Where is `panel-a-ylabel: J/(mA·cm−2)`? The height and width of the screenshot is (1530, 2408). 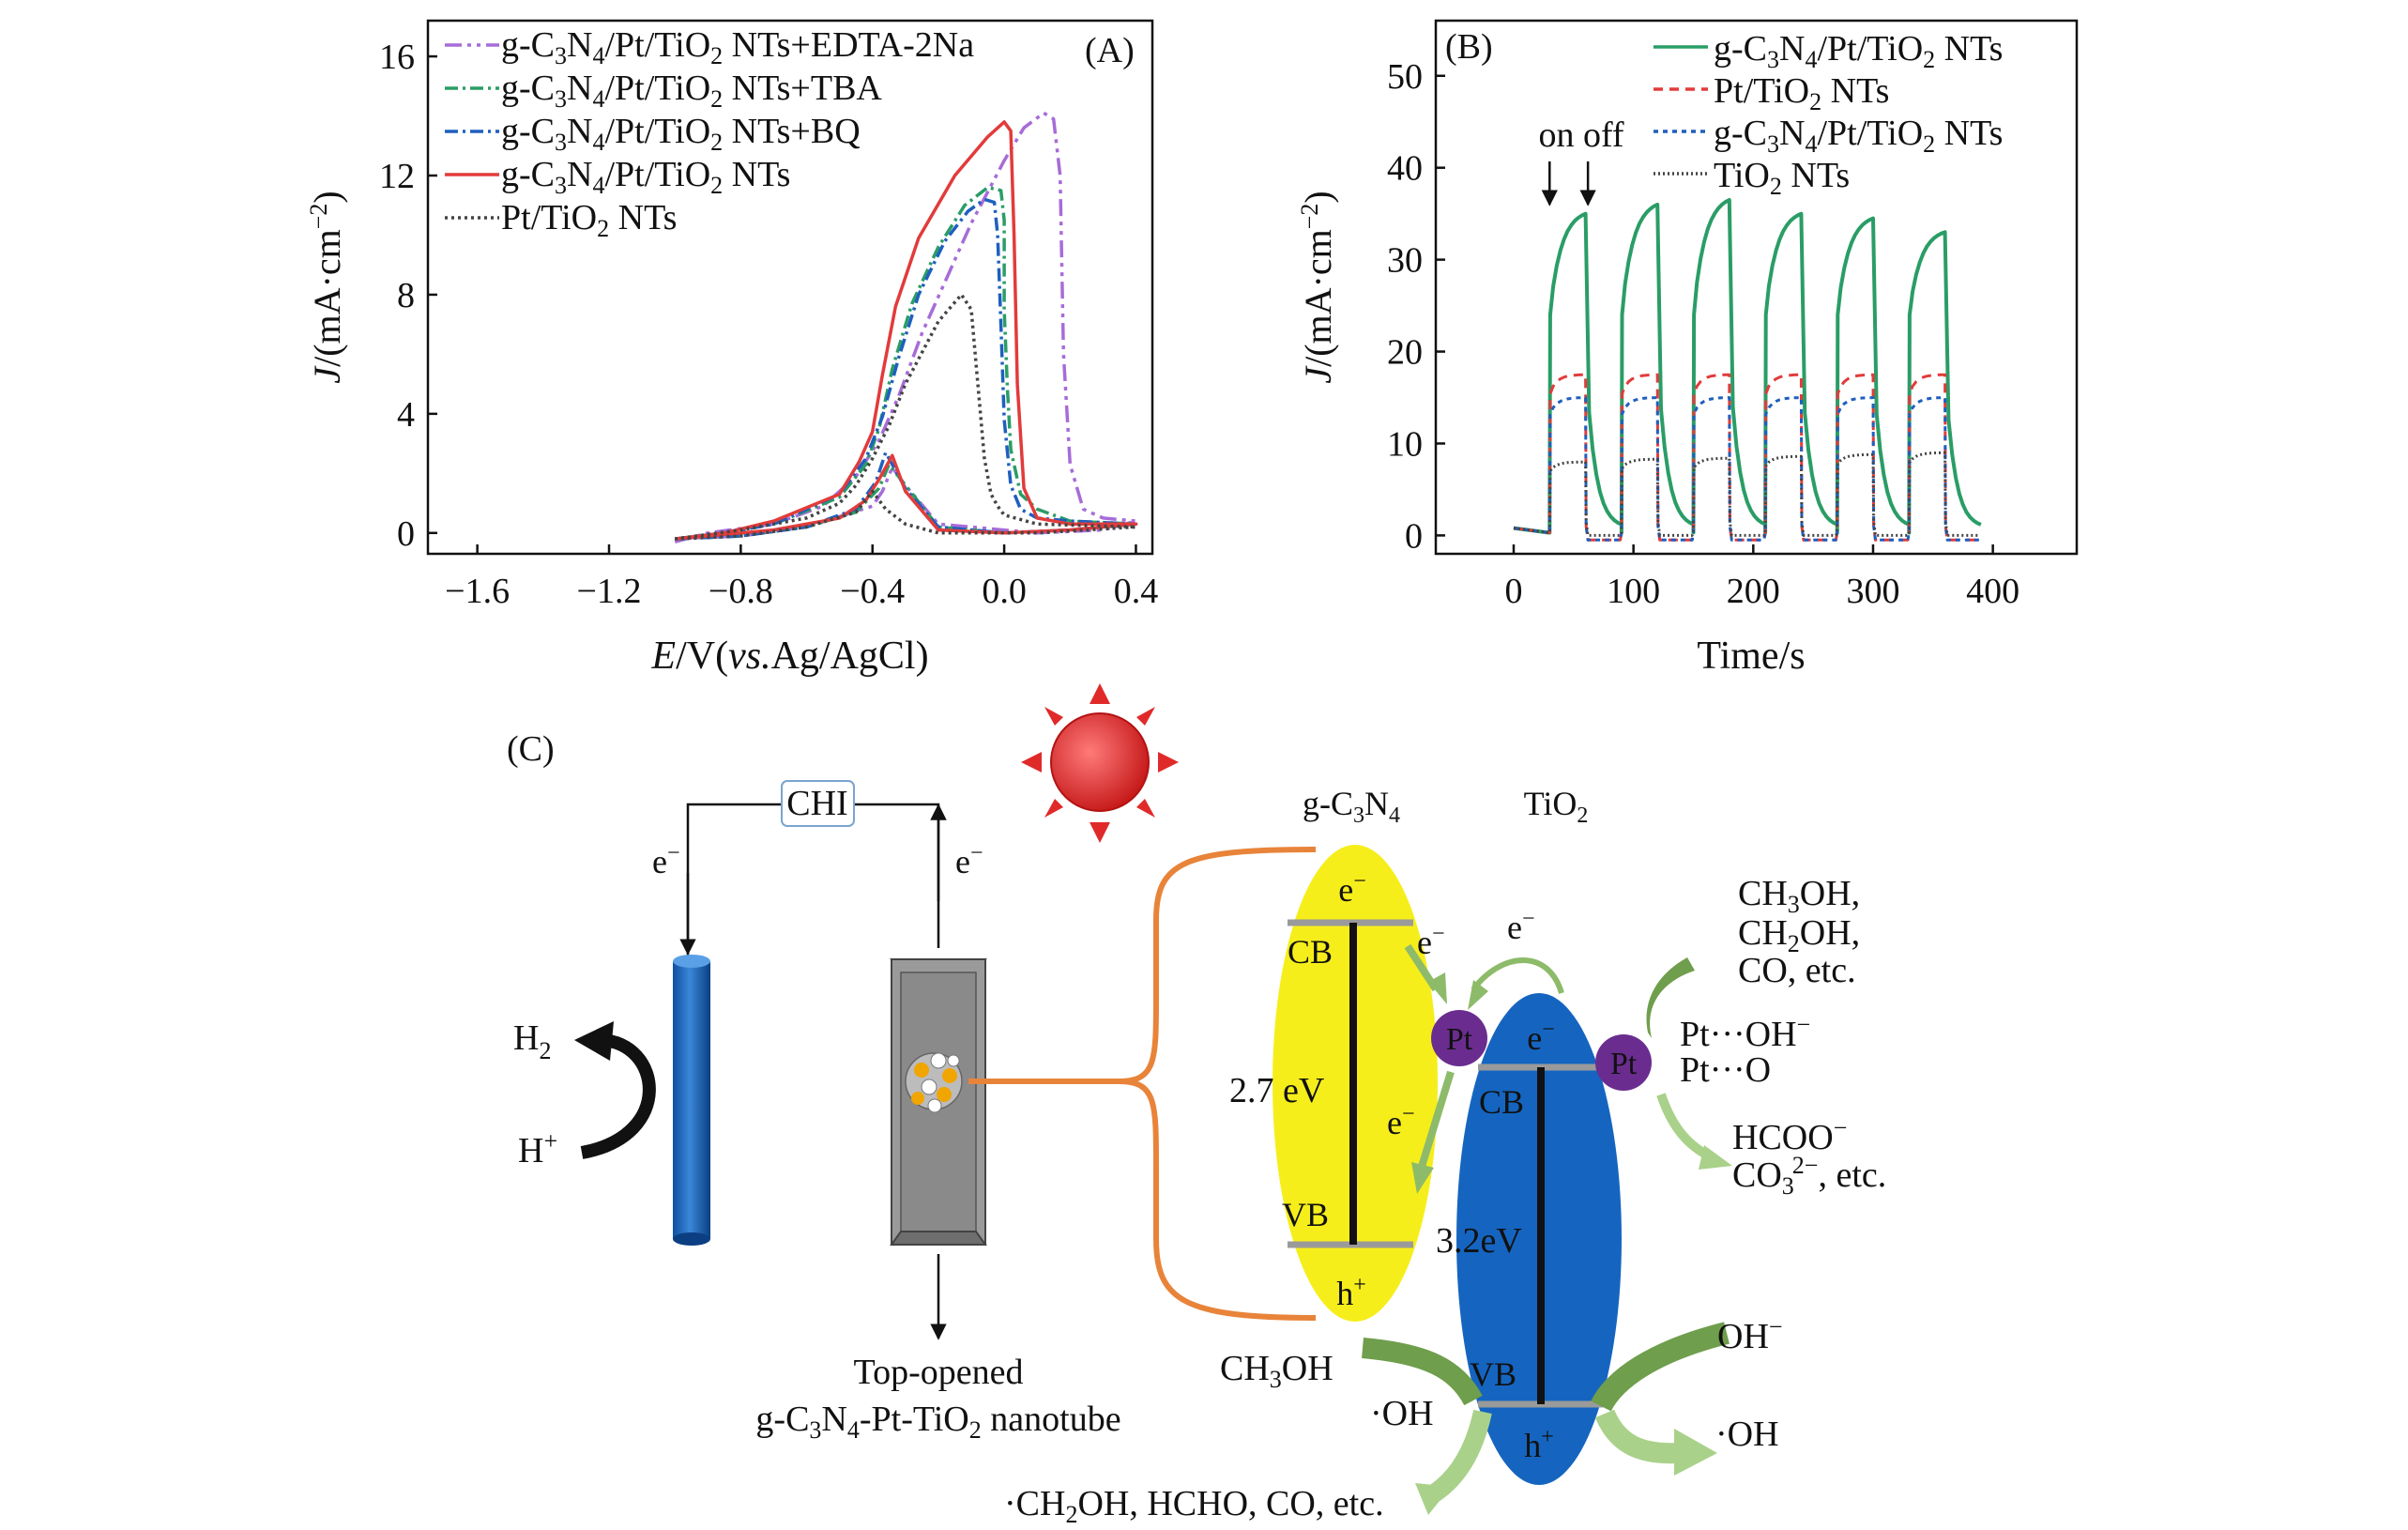 panel-a-ylabel: J/(mA·cm−2) is located at coordinates (326, 287).